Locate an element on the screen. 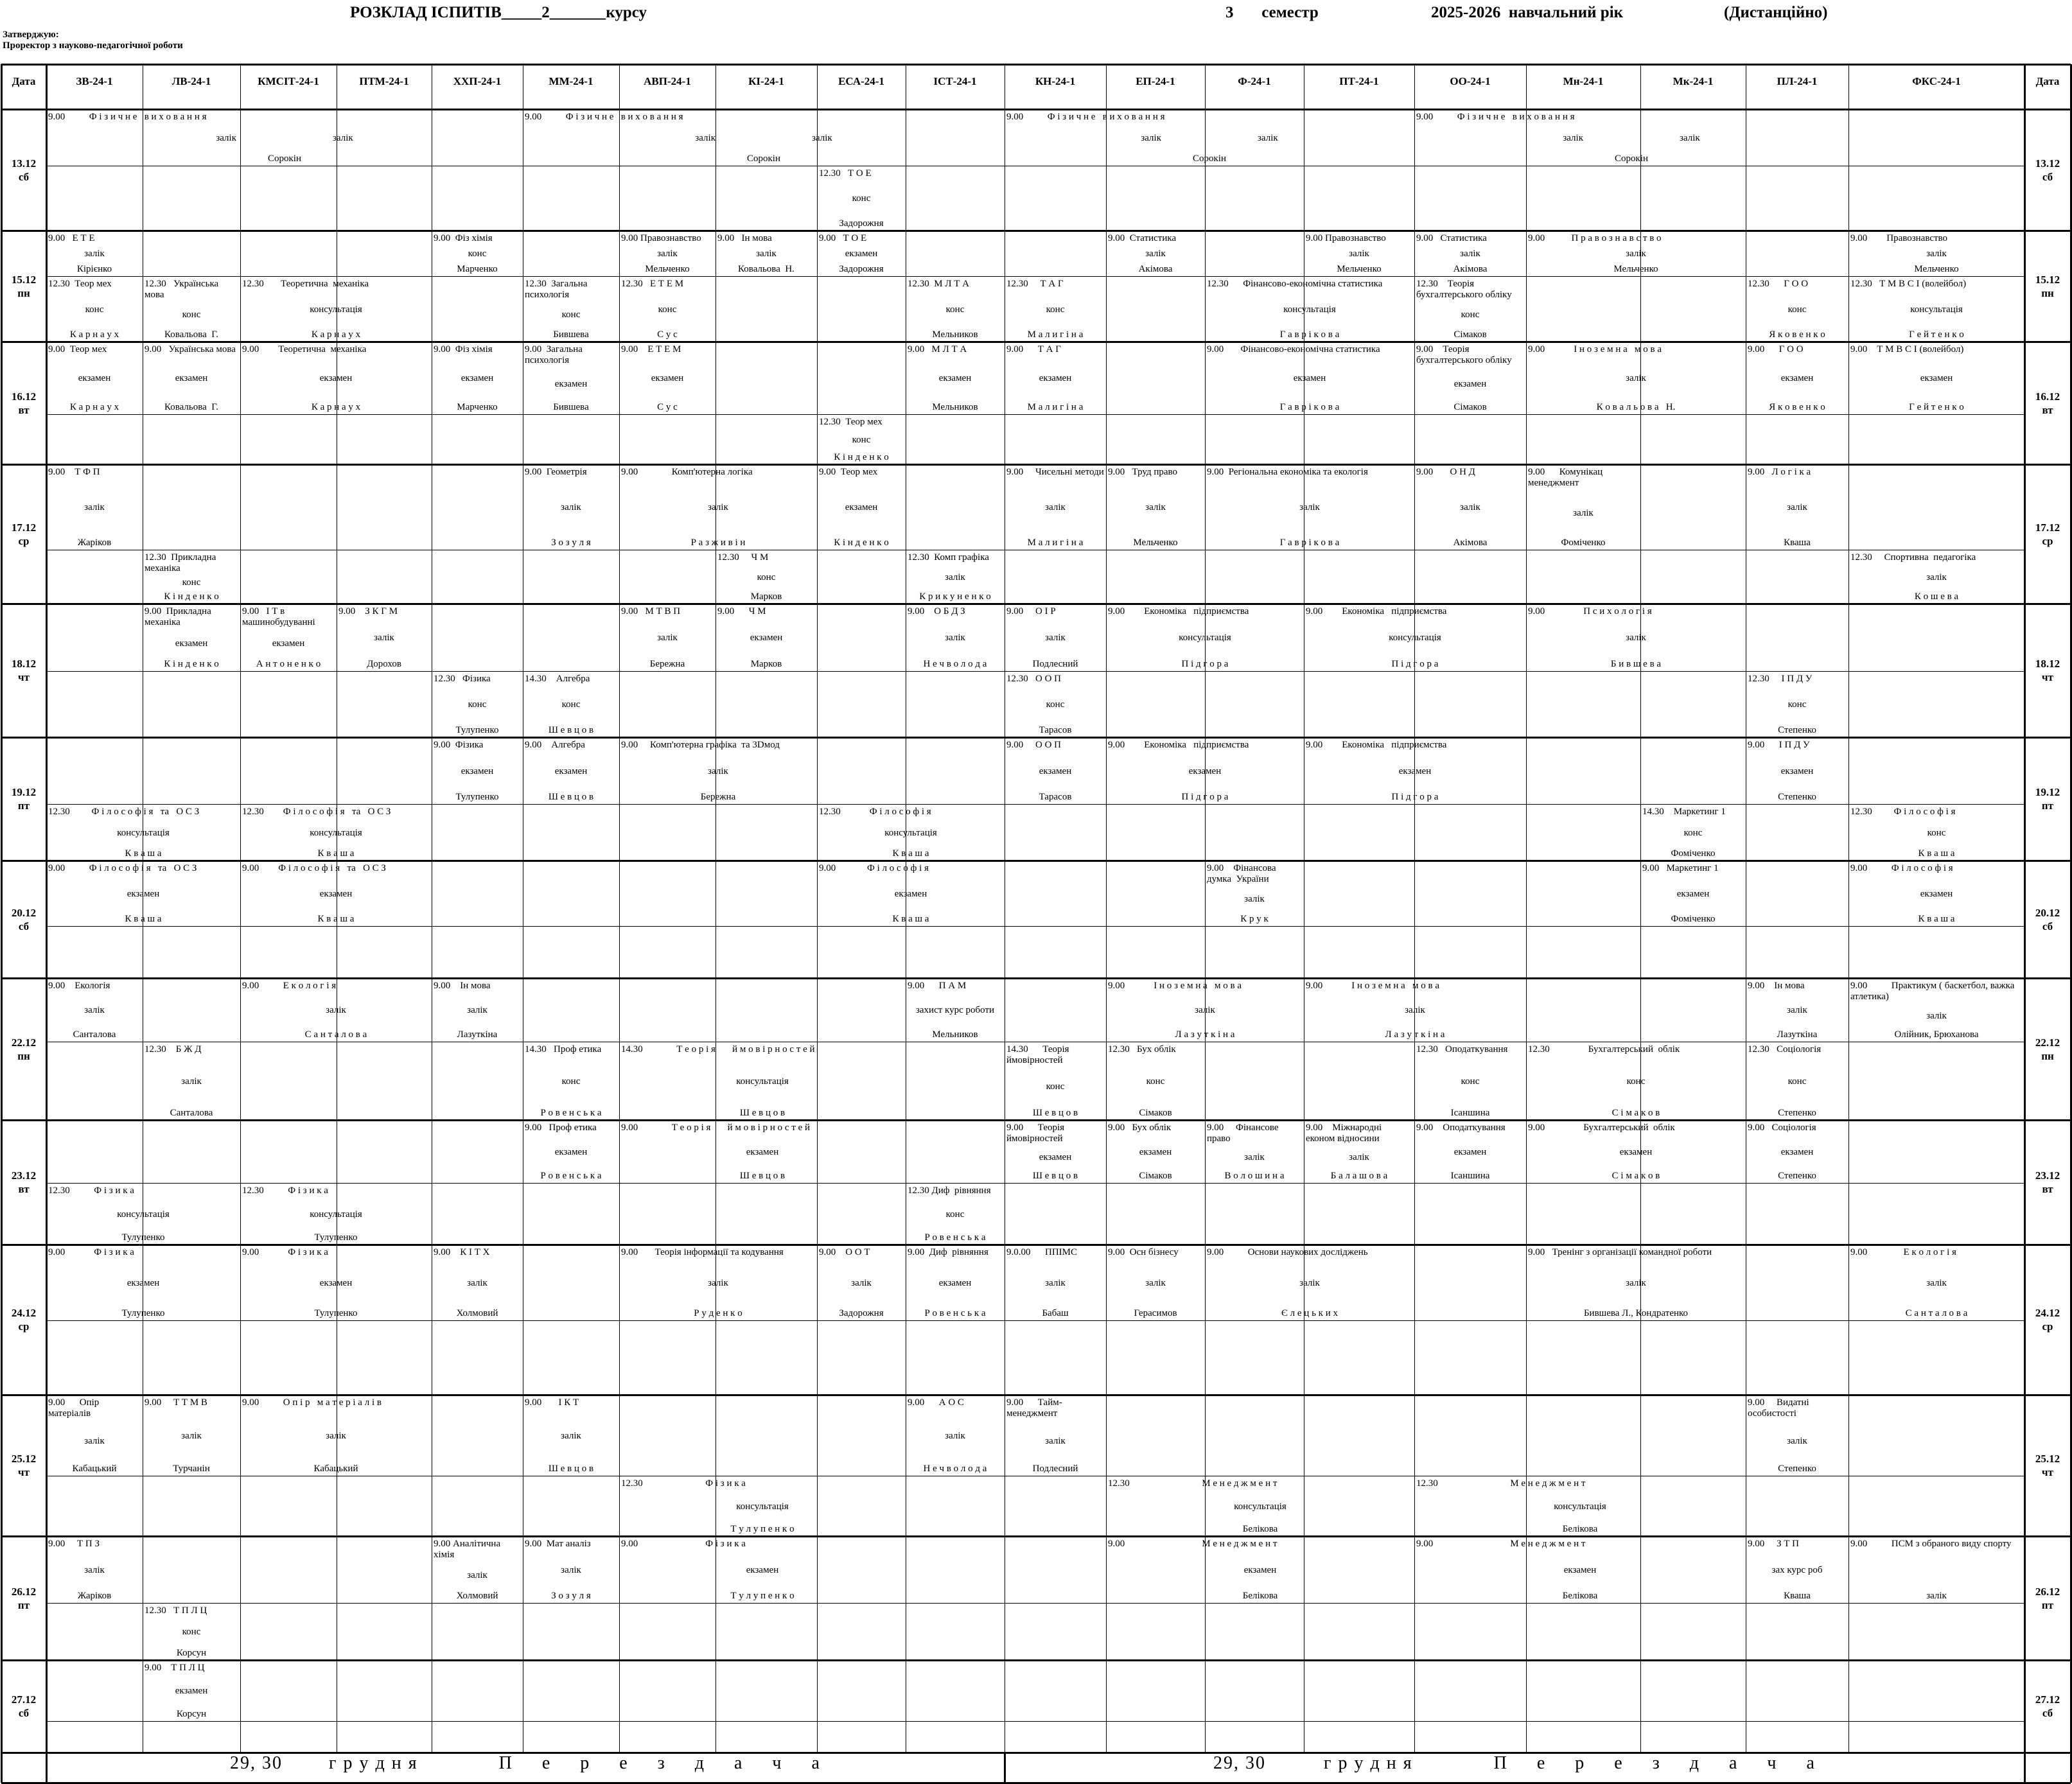  exam-subject: 9.00 Бух облік is located at coordinates (1140, 1128).